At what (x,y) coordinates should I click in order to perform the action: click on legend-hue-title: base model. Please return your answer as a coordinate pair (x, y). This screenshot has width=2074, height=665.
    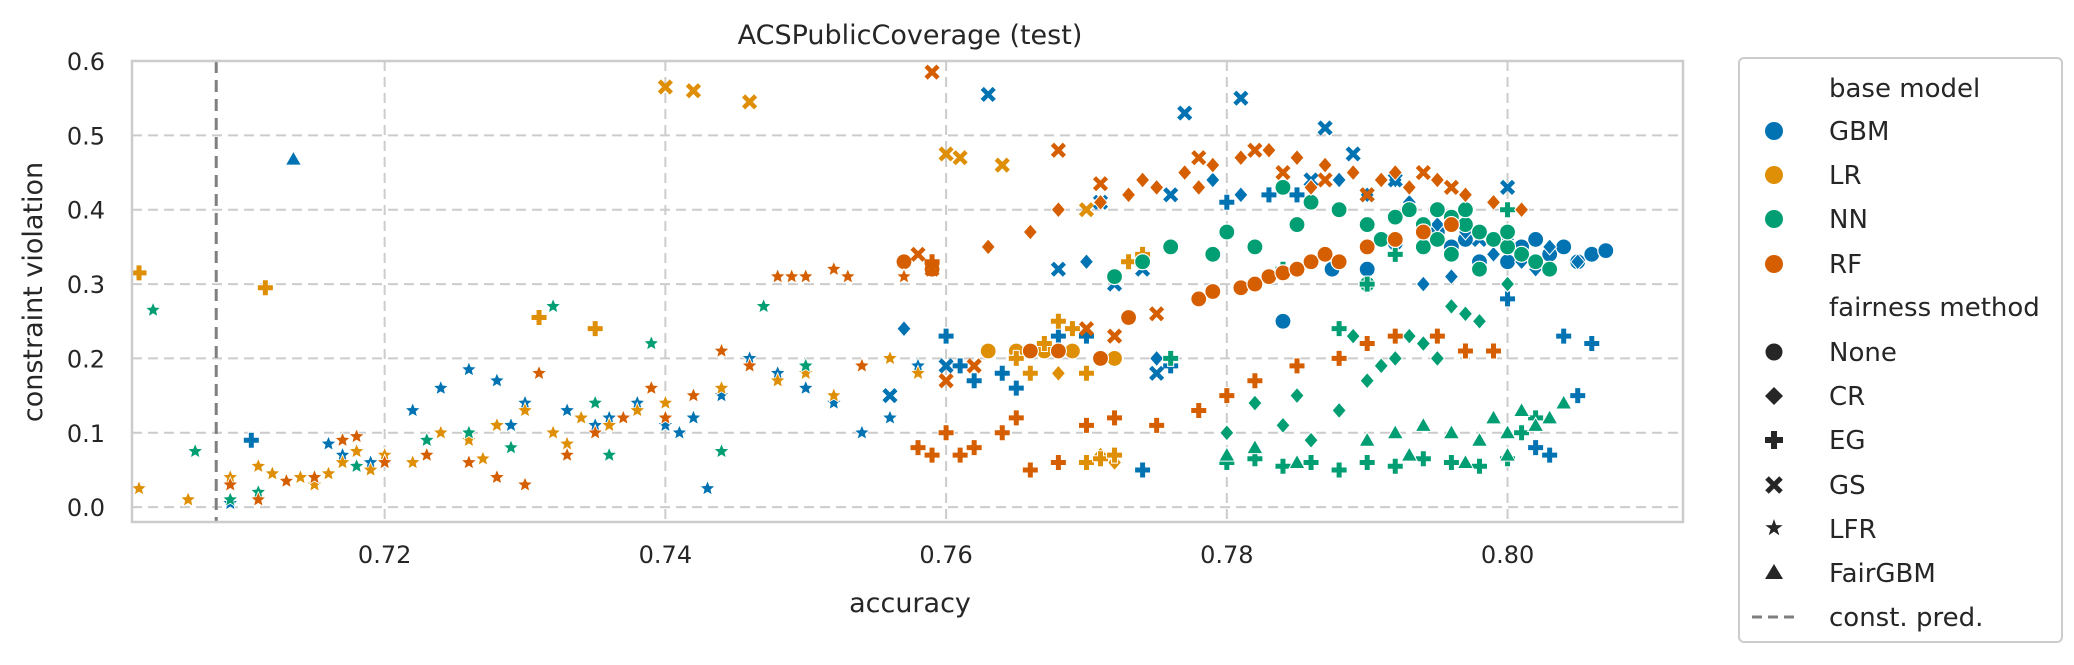
    Looking at the image, I should click on (1904, 89).